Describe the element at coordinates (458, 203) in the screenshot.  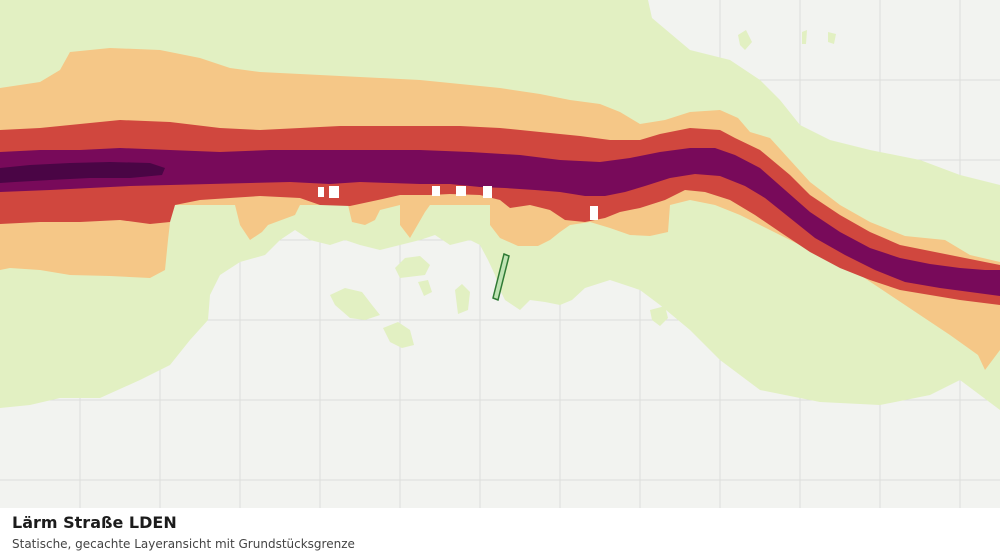
I see `building-gaps` at that location.